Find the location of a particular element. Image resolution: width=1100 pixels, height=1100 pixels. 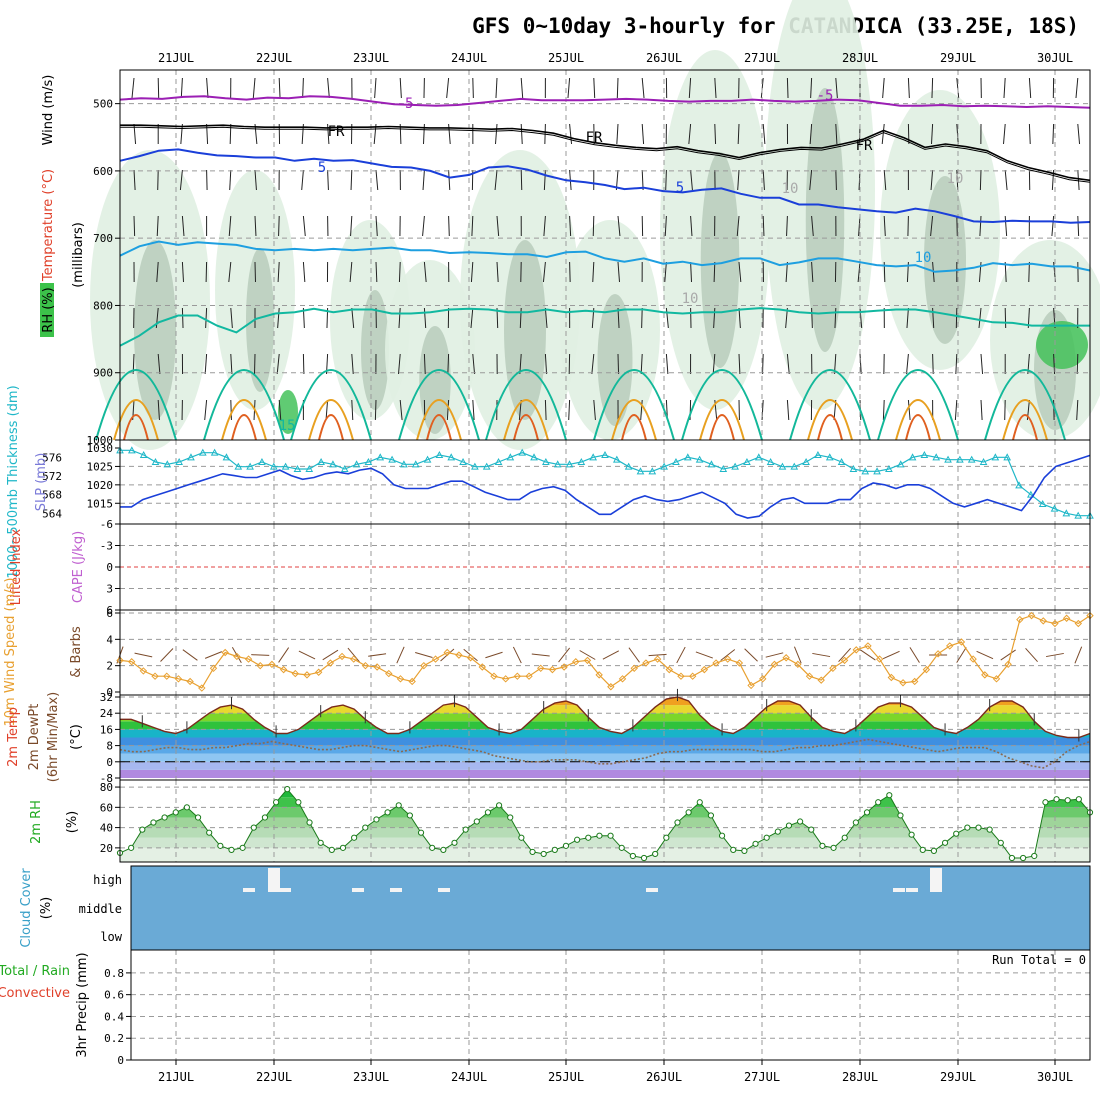

temp-contour-15b is located at coordinates (722, 405).